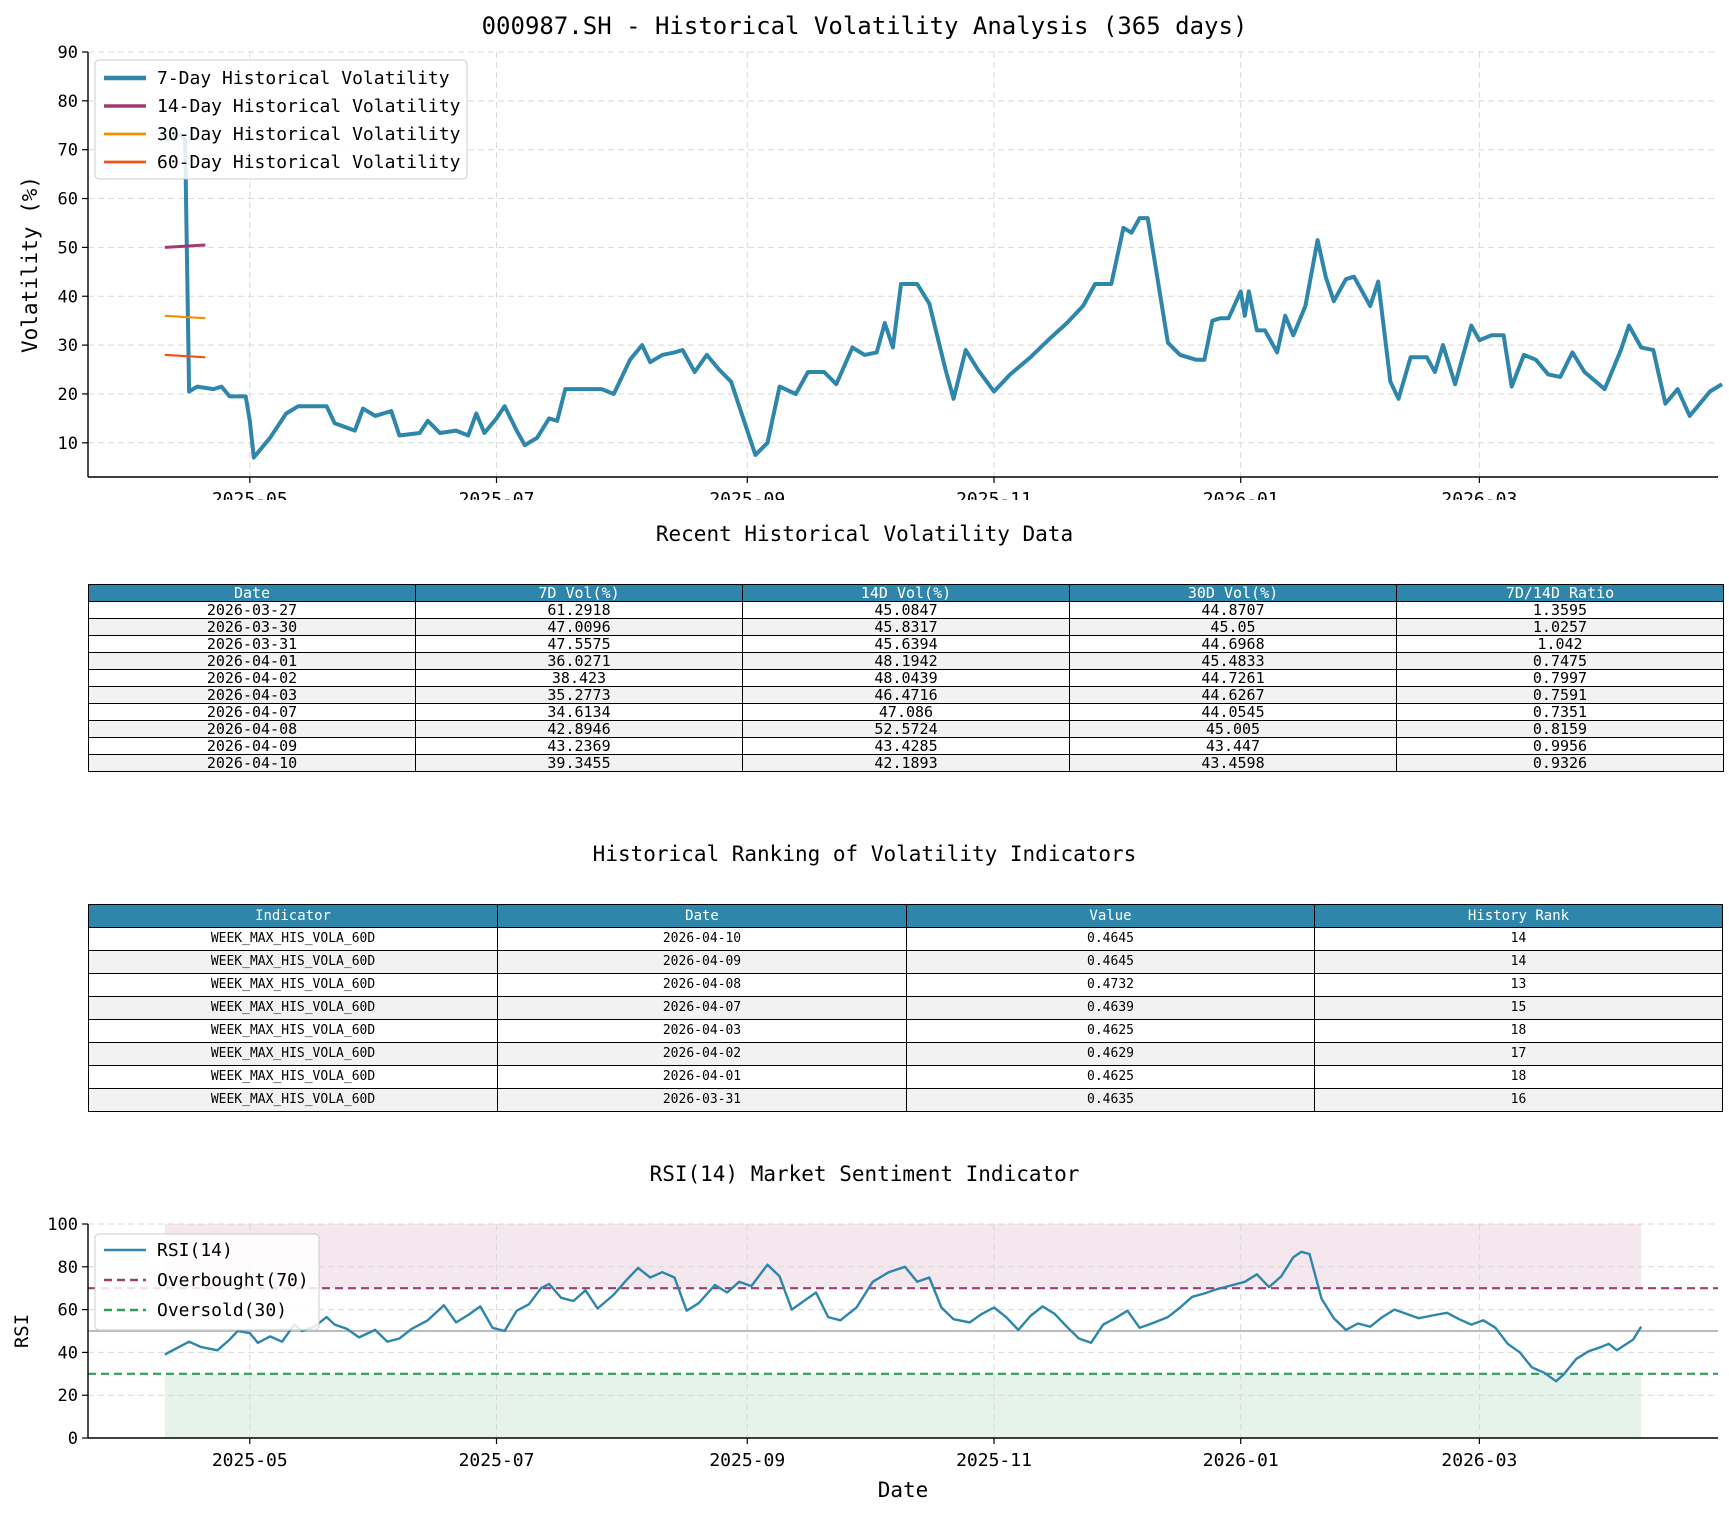 This screenshot has width=1729, height=1513. Describe the element at coordinates (579, 678) in the screenshot. I see `table-cell: 38.423` at that location.